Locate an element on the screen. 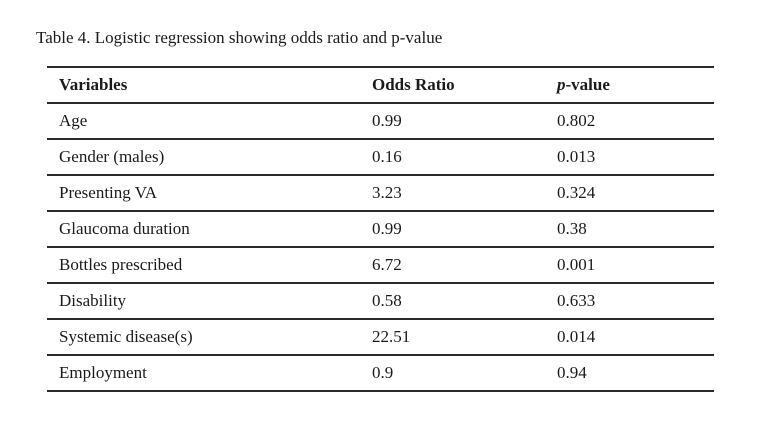 This screenshot has height=448, width=768. table-row: Bottles prescribed 6.72 0.001 is located at coordinates (380, 265).